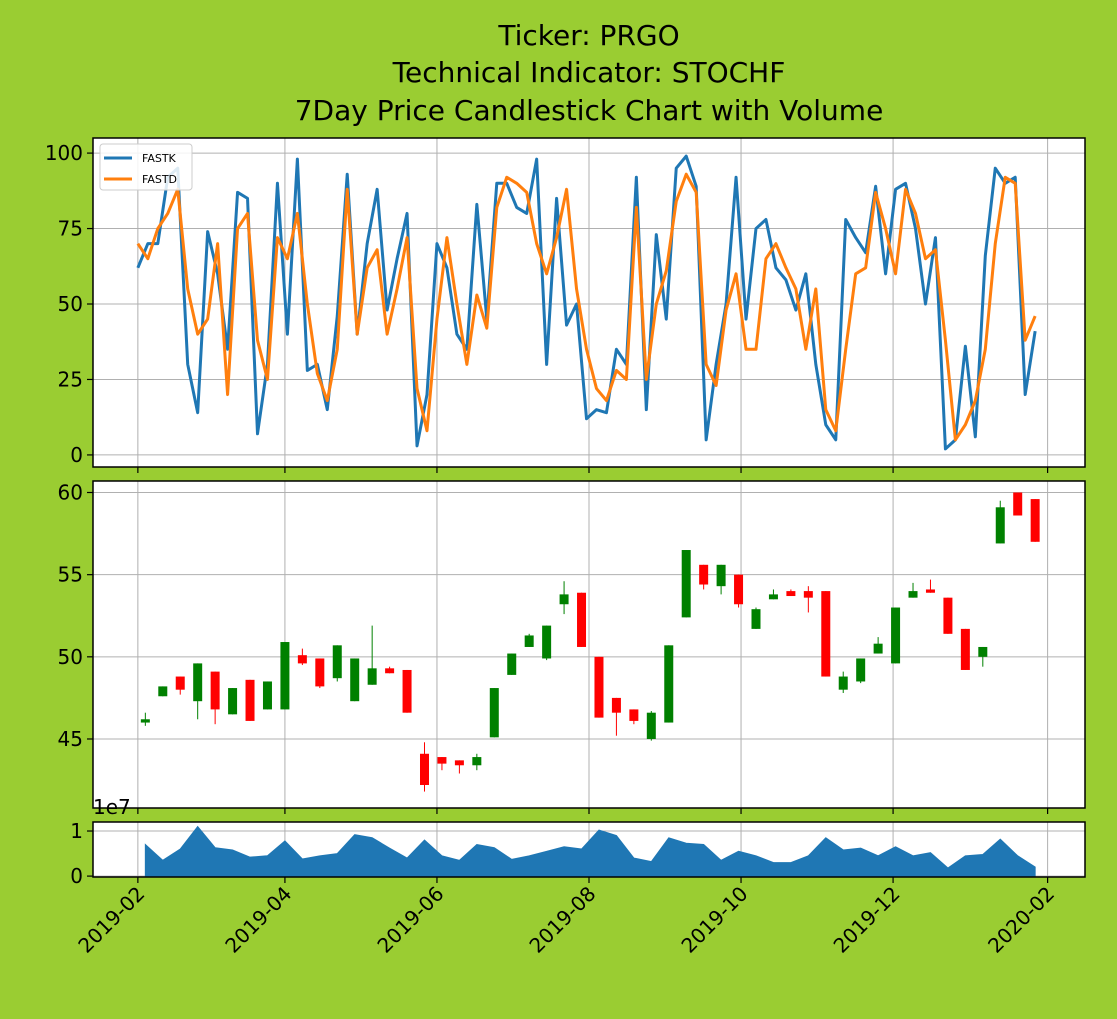  Describe the element at coordinates (112, 807) in the screenshot. I see `axis-offset-label: 1e7` at that location.